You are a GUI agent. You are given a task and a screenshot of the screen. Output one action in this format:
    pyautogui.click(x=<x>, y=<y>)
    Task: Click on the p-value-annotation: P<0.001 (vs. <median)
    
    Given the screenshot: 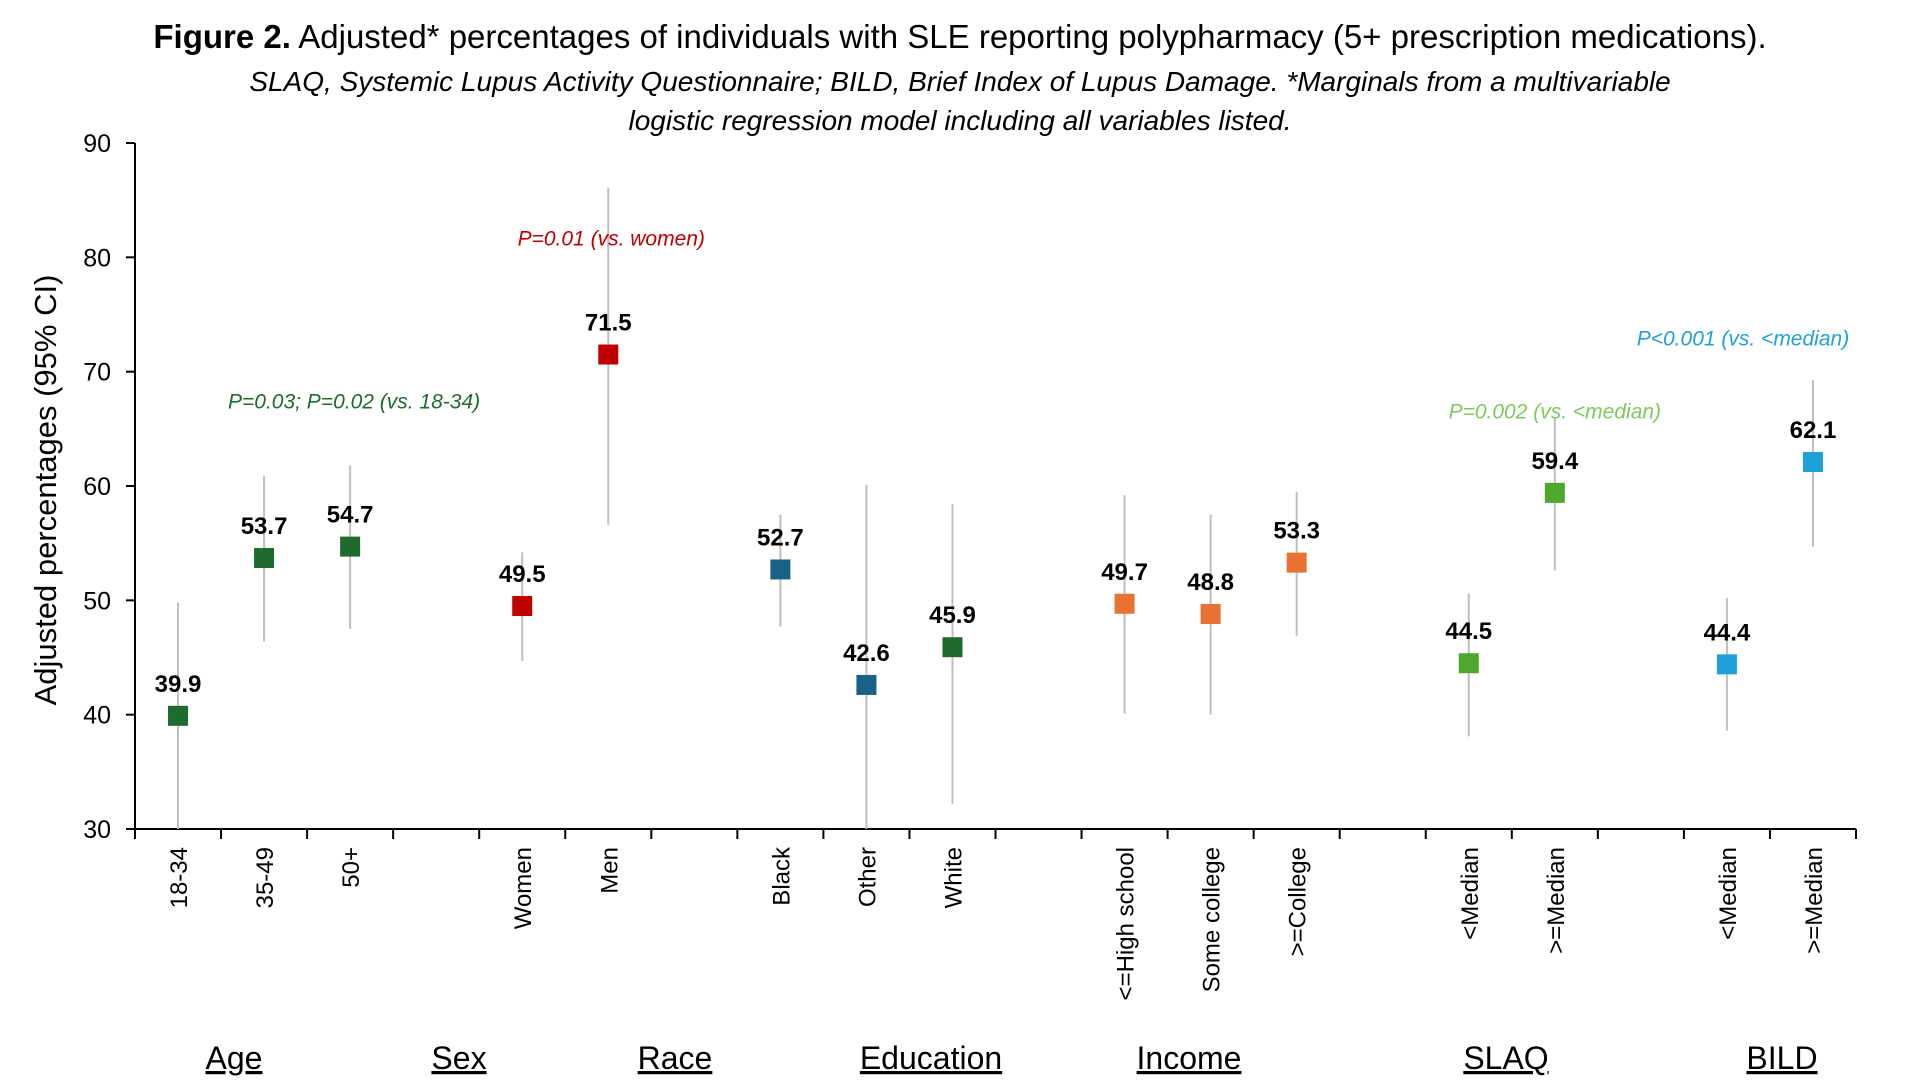 What is the action you would take?
    pyautogui.click(x=1743, y=338)
    